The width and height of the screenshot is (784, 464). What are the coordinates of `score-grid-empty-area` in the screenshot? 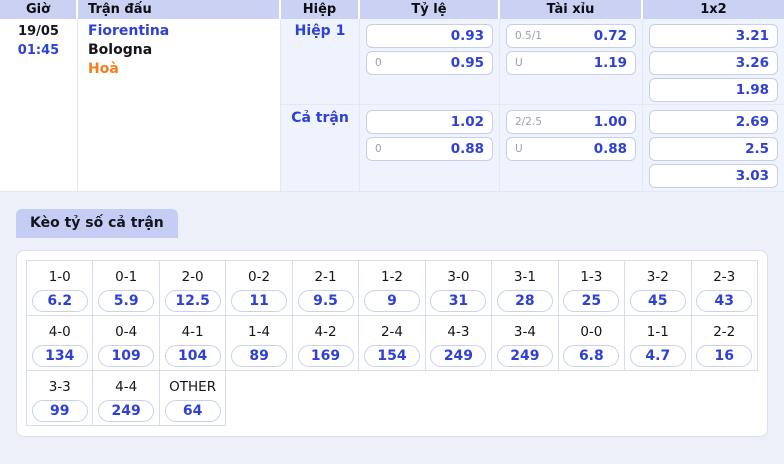 It's located at (492, 398).